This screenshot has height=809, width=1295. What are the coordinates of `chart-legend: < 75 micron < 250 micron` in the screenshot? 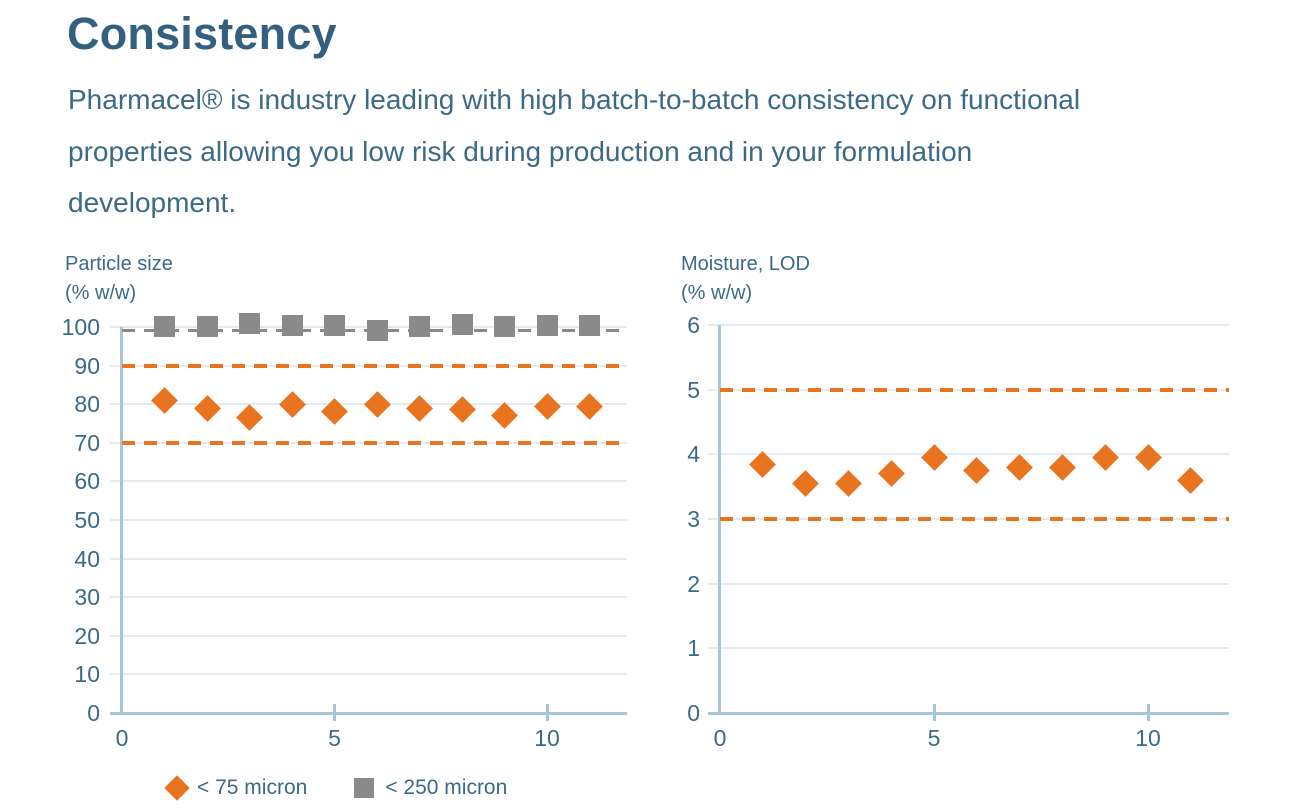 It's located at (335, 788).